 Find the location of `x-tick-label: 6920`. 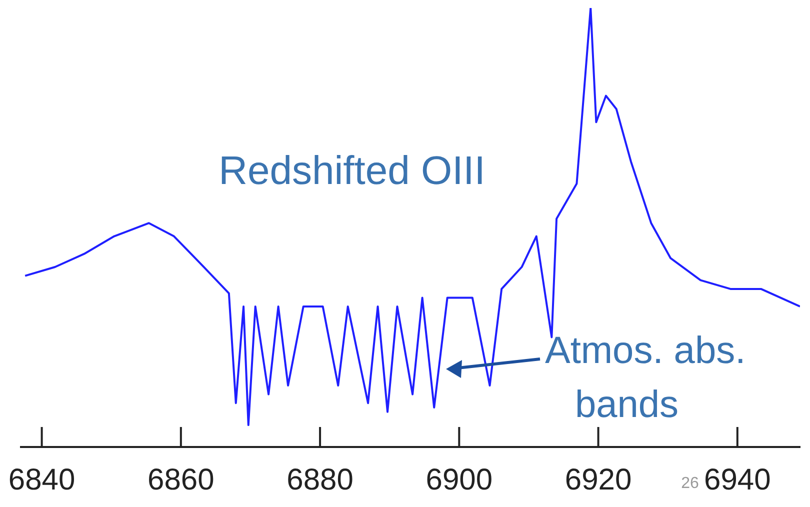

x-tick-label: 6920 is located at coordinates (598, 479).